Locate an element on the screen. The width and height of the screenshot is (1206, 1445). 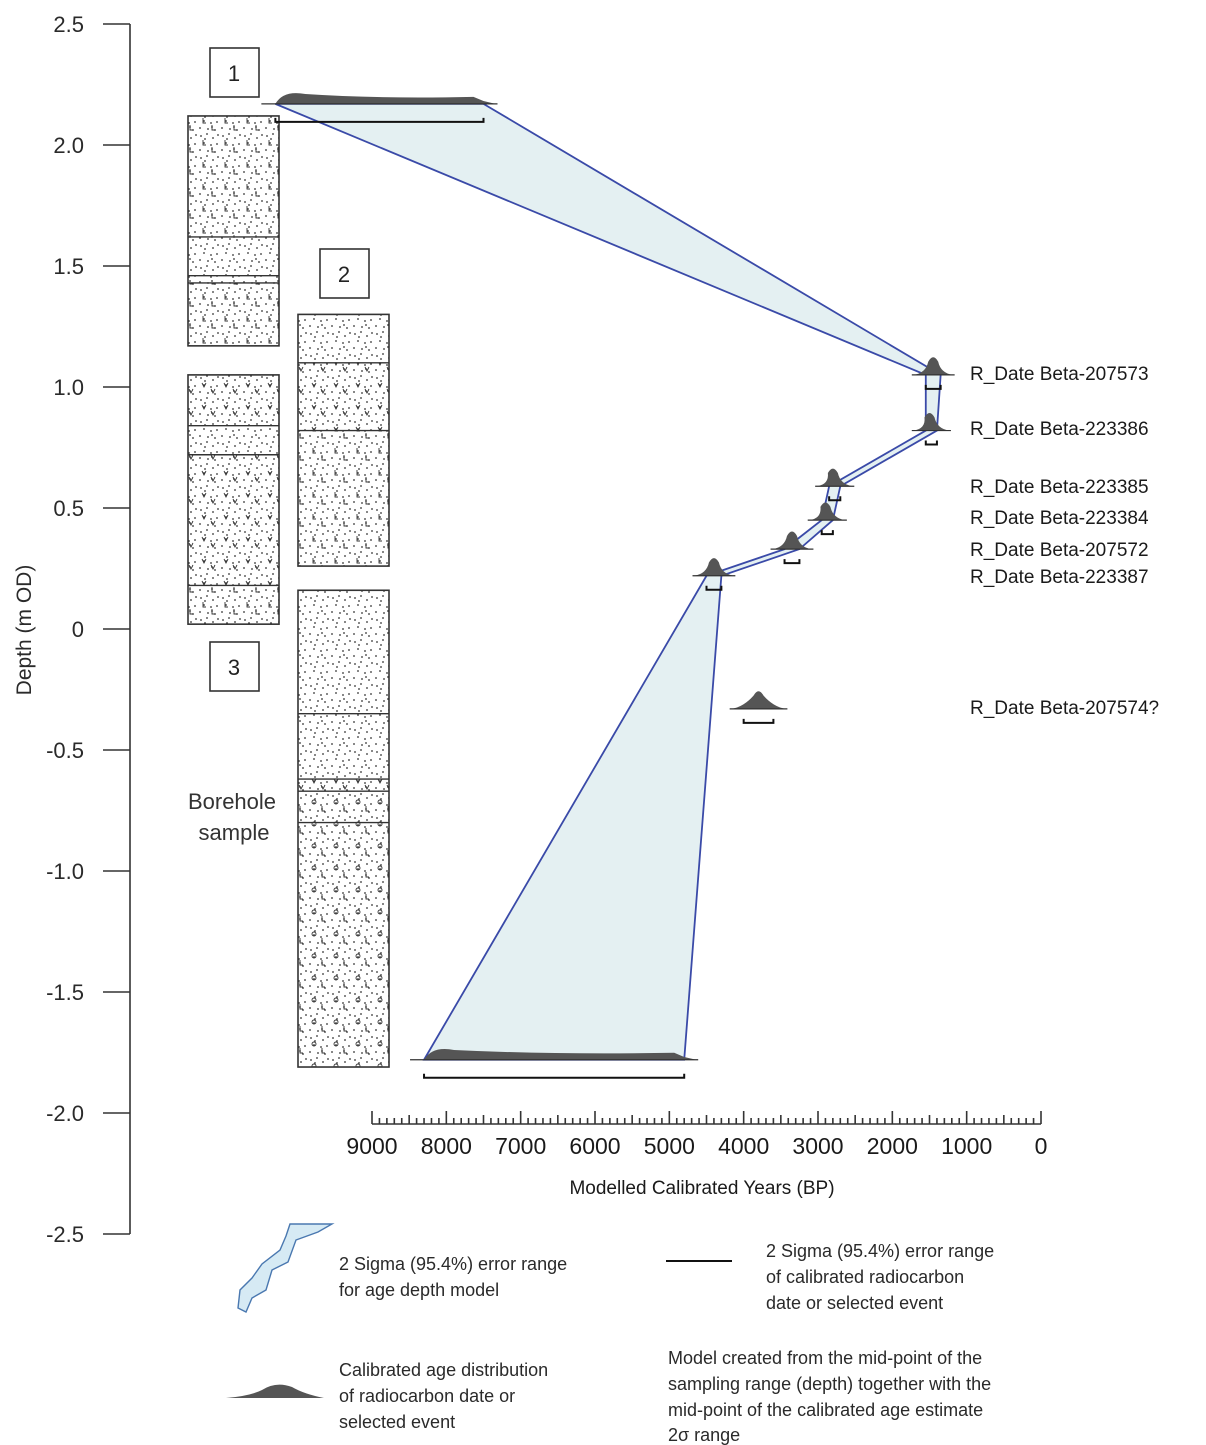
core-number: 1 is located at coordinates (234, 73).